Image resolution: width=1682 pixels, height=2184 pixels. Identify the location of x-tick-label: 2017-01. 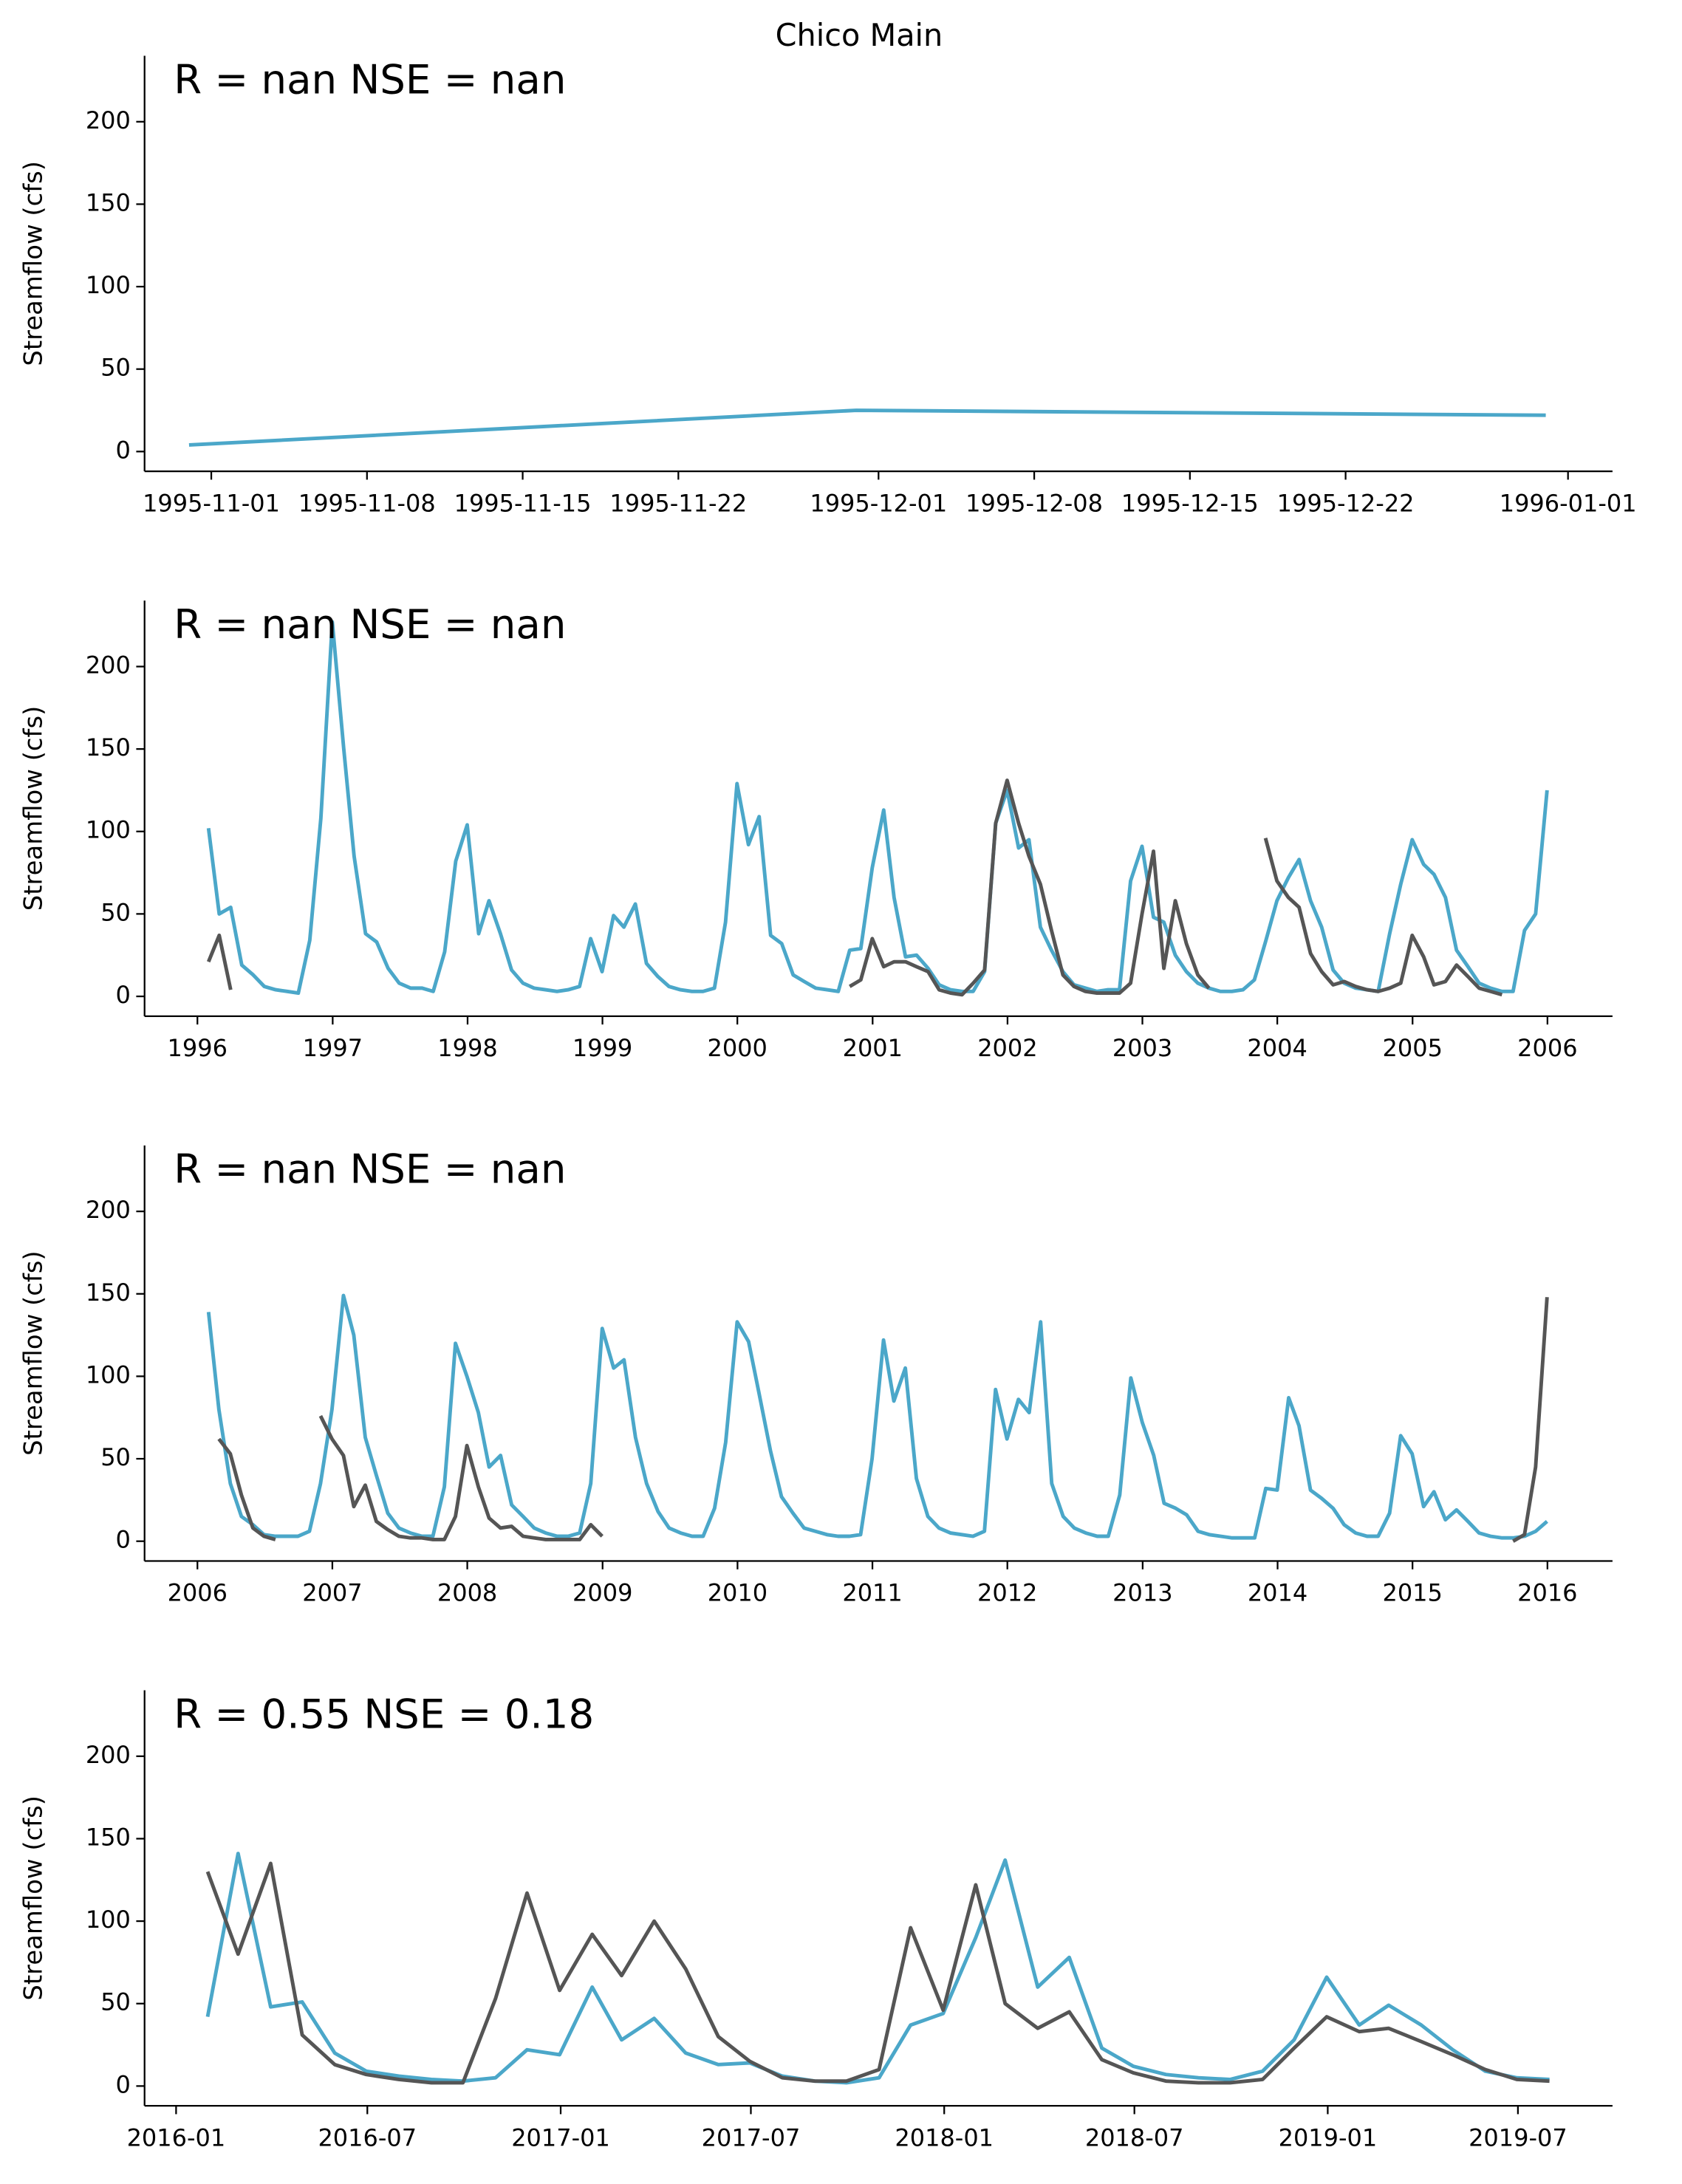
(561, 2137).